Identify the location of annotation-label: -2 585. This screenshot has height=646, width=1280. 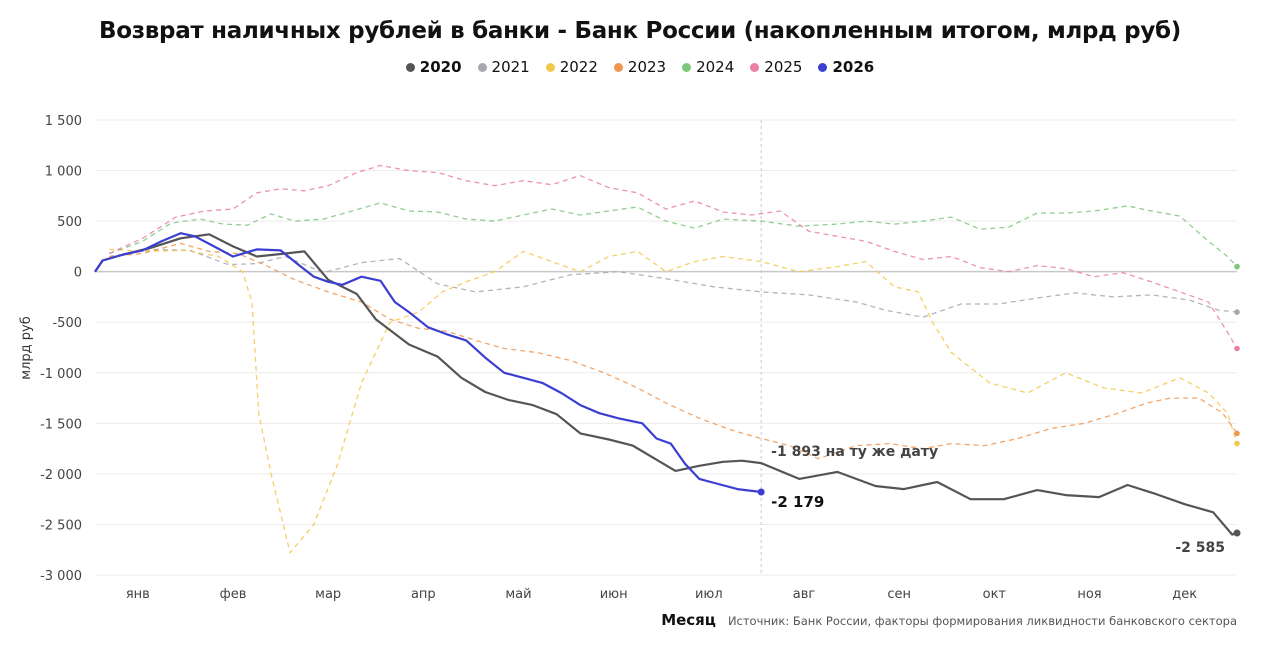
(1200, 548).